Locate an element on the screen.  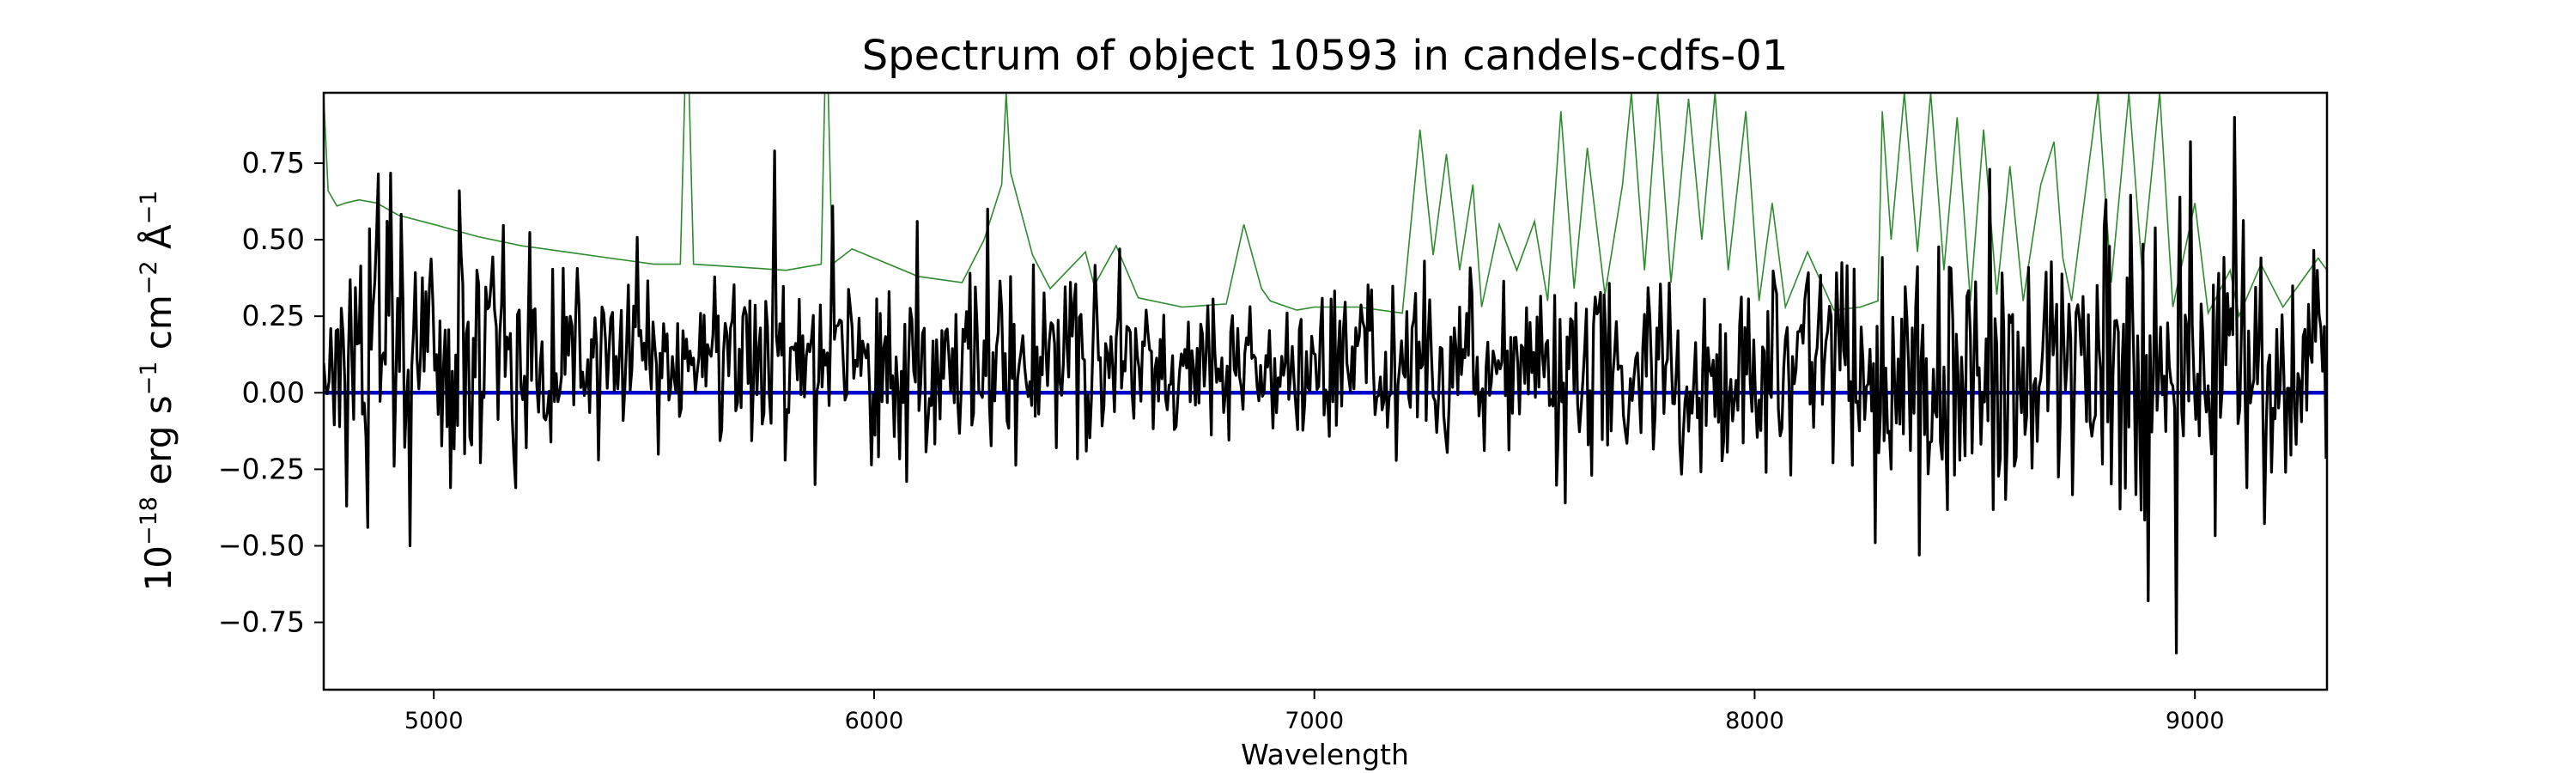
y-tick-label: 0.25 is located at coordinates (273, 315).